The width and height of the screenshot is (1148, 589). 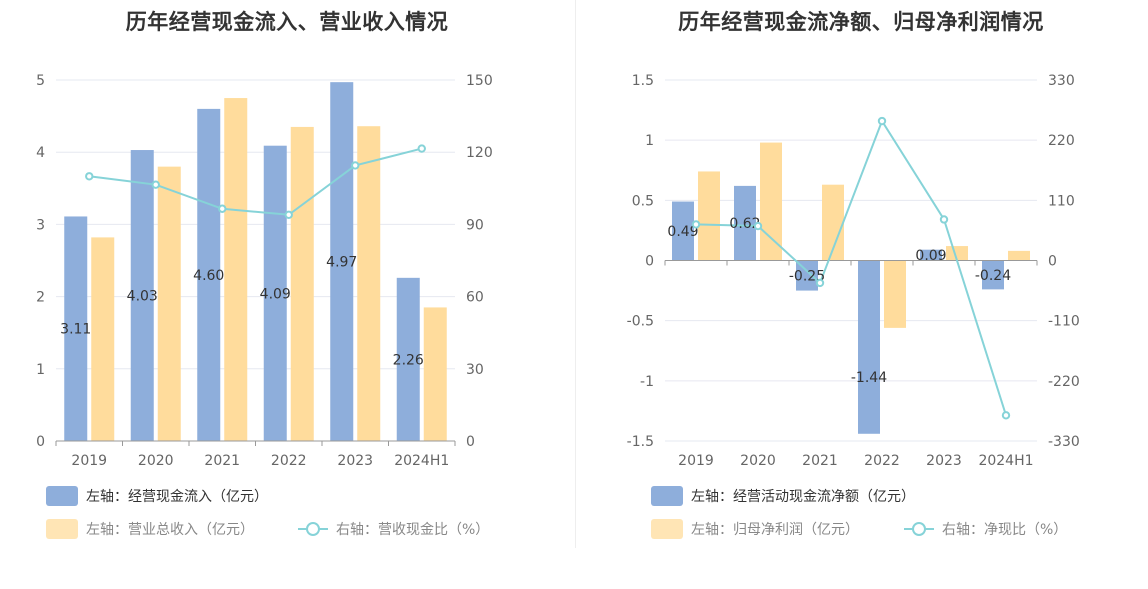 I want to click on y-left-tick-label: 1.5, so click(x=643, y=81).